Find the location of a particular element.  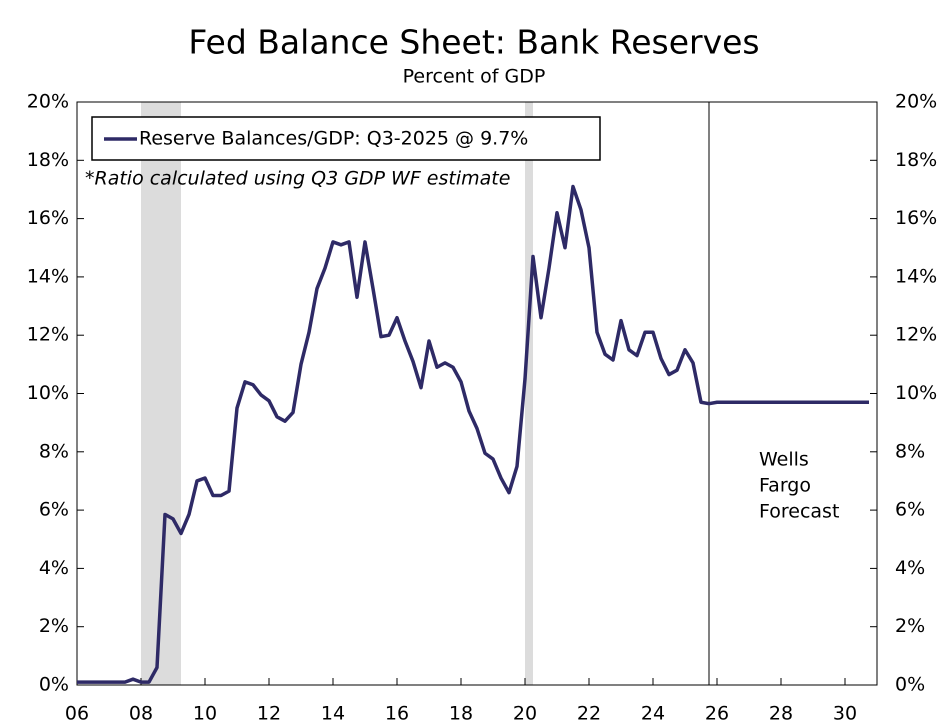

x-tick-label: 06 is located at coordinates (77, 714).